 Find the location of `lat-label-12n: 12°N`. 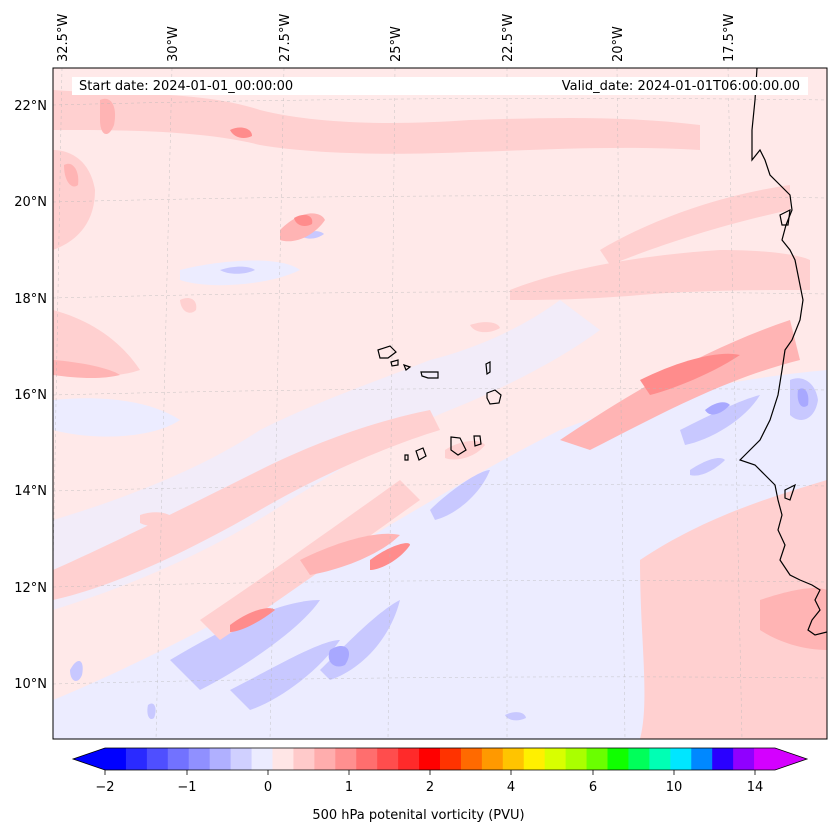

lat-label-12n: 12°N is located at coordinates (30, 588).